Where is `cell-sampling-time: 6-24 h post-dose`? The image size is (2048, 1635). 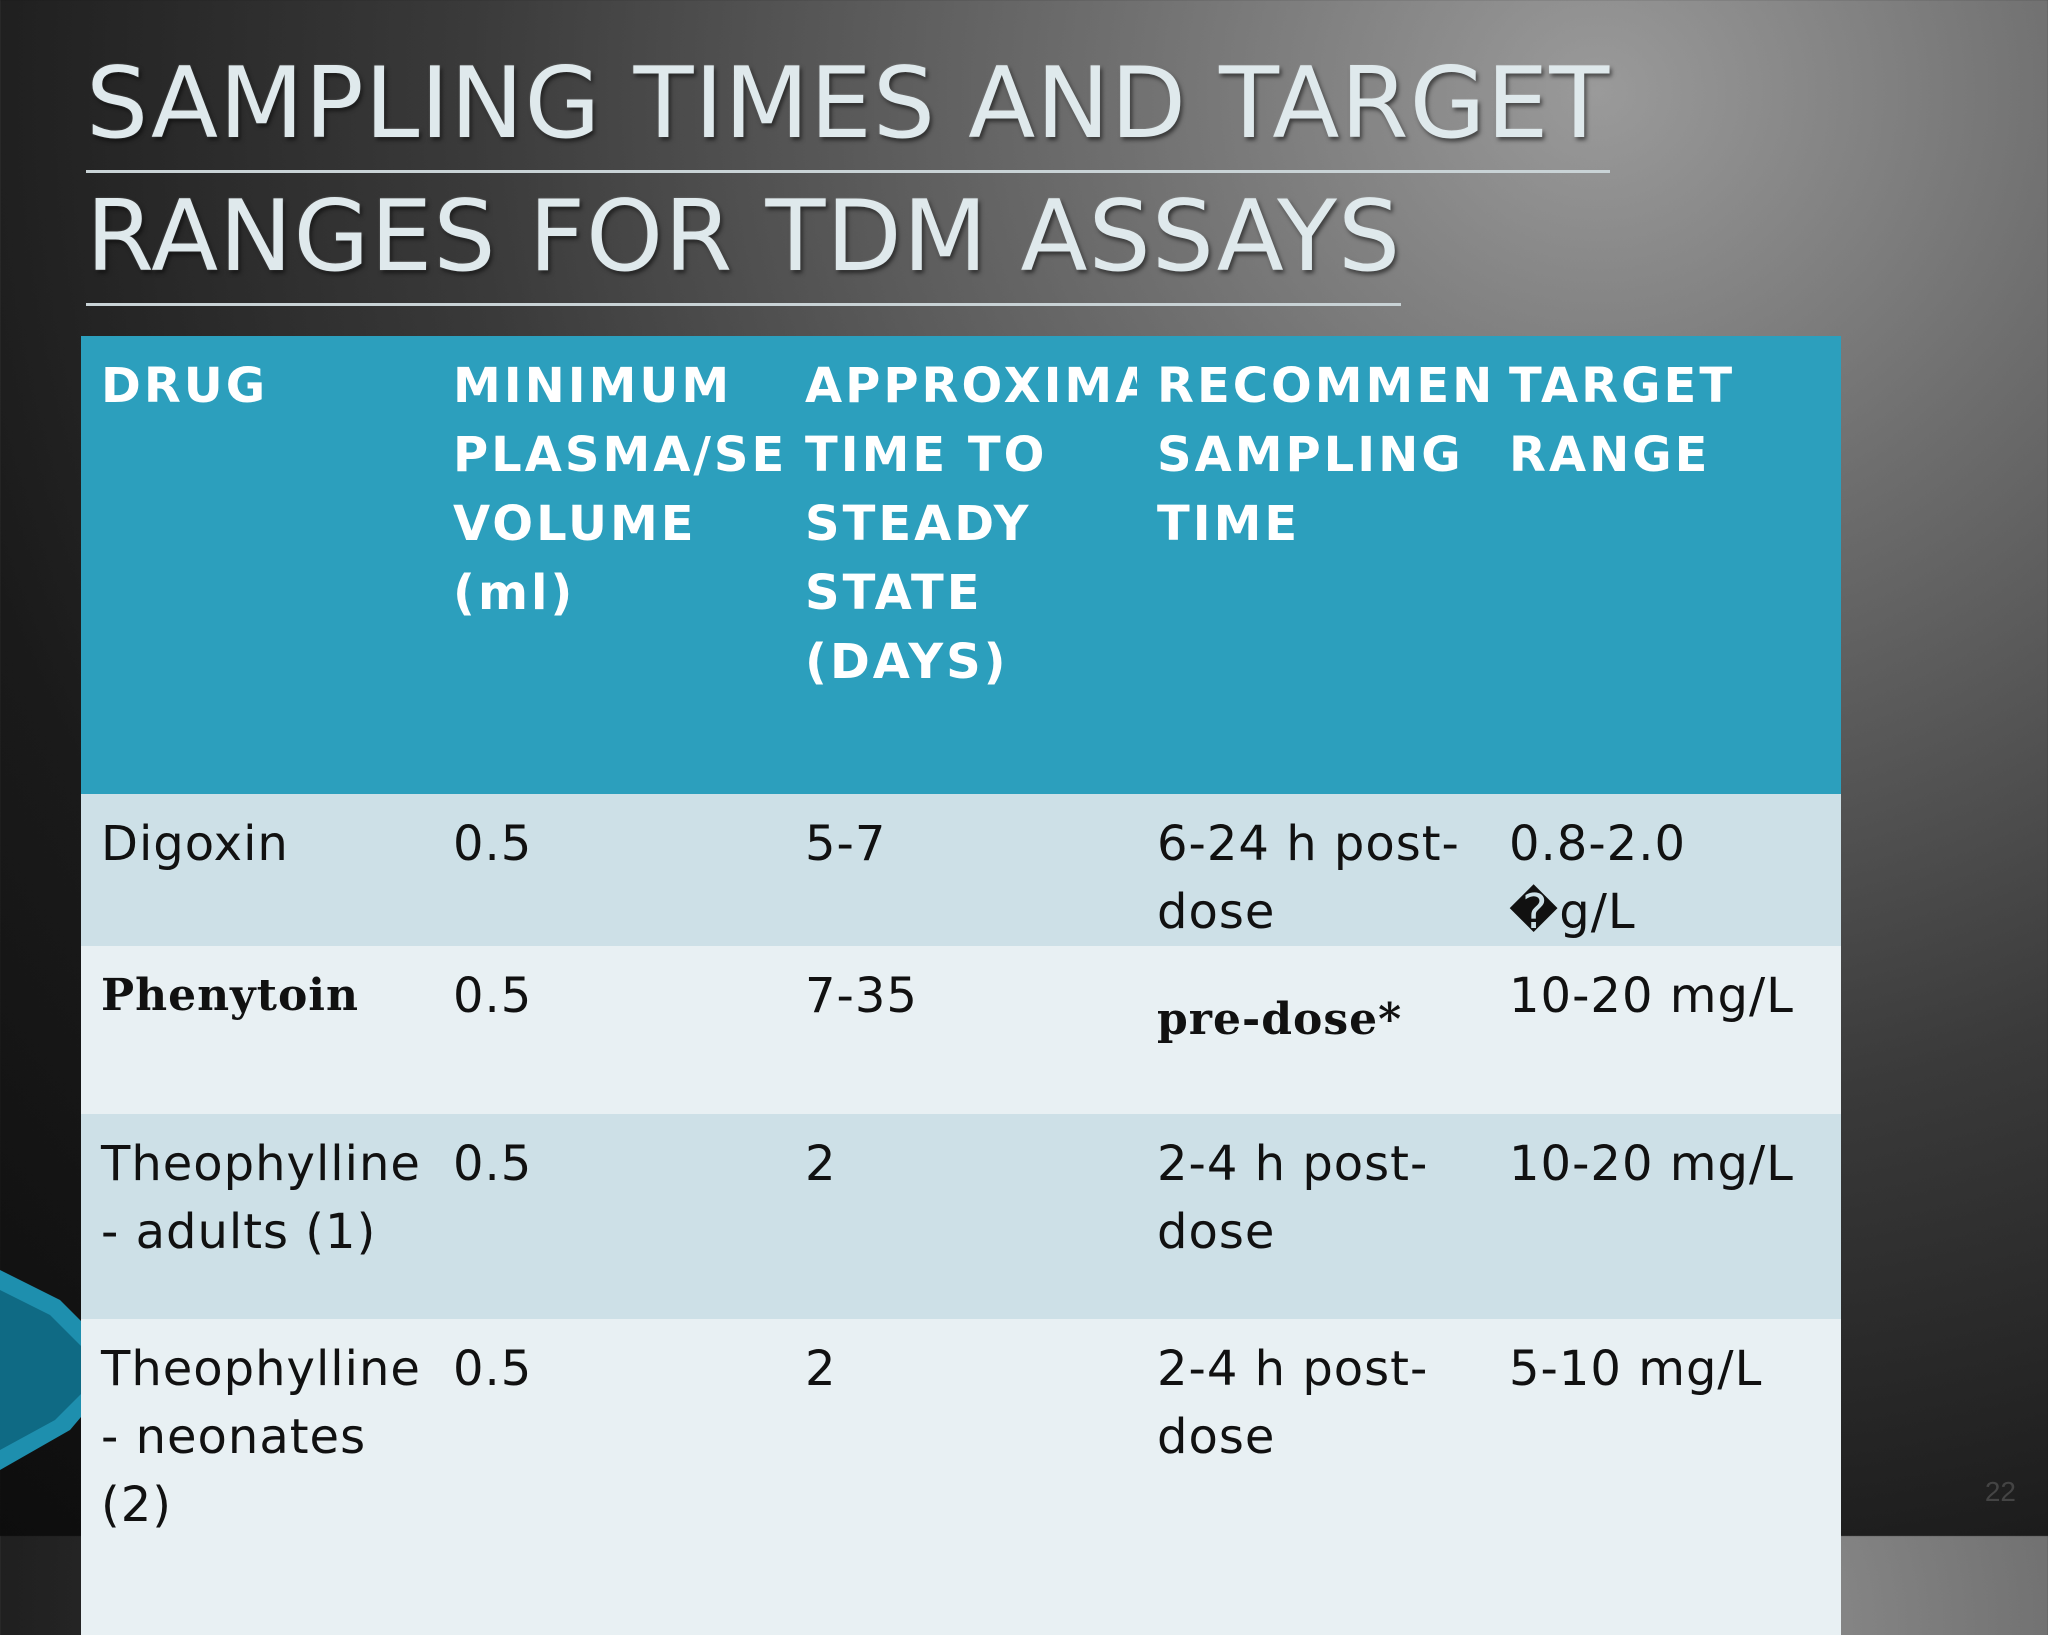 cell-sampling-time: 6-24 h post-dose is located at coordinates (1313, 870).